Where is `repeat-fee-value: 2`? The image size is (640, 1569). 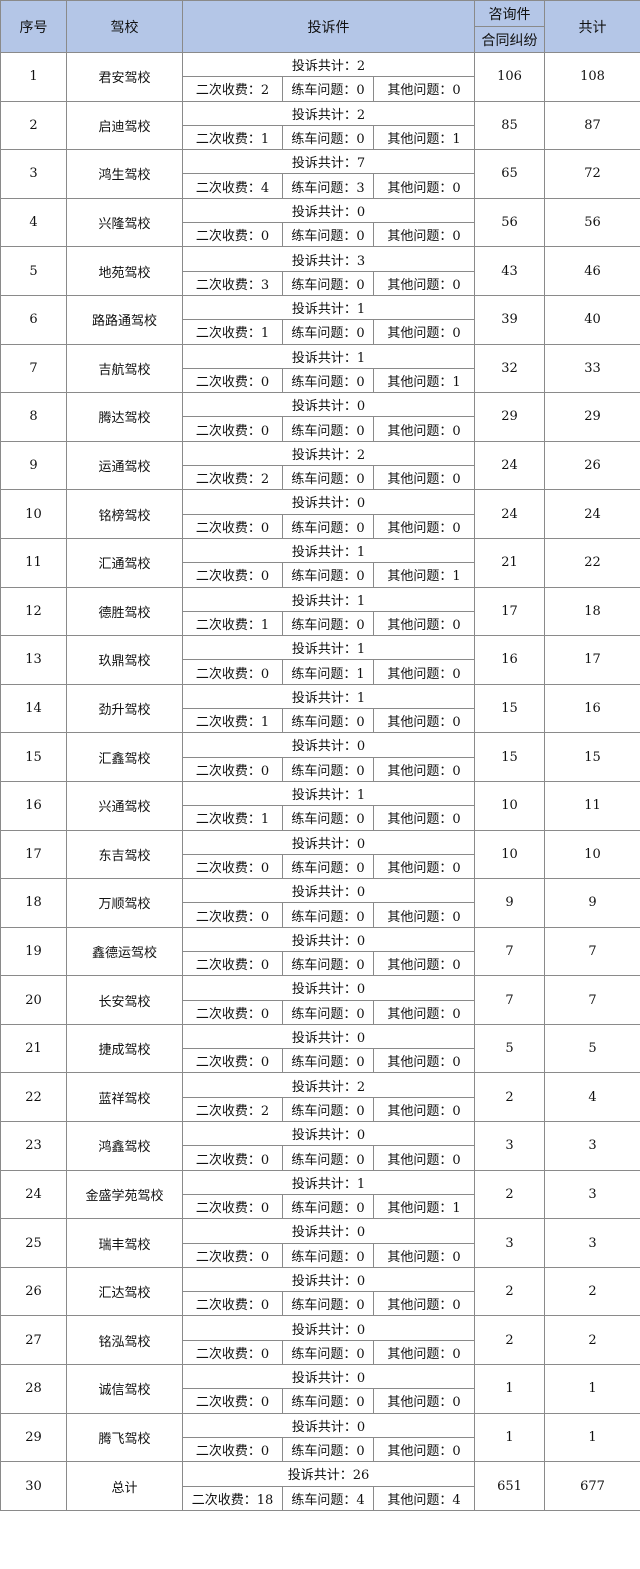 repeat-fee-value: 2 is located at coordinates (265, 480).